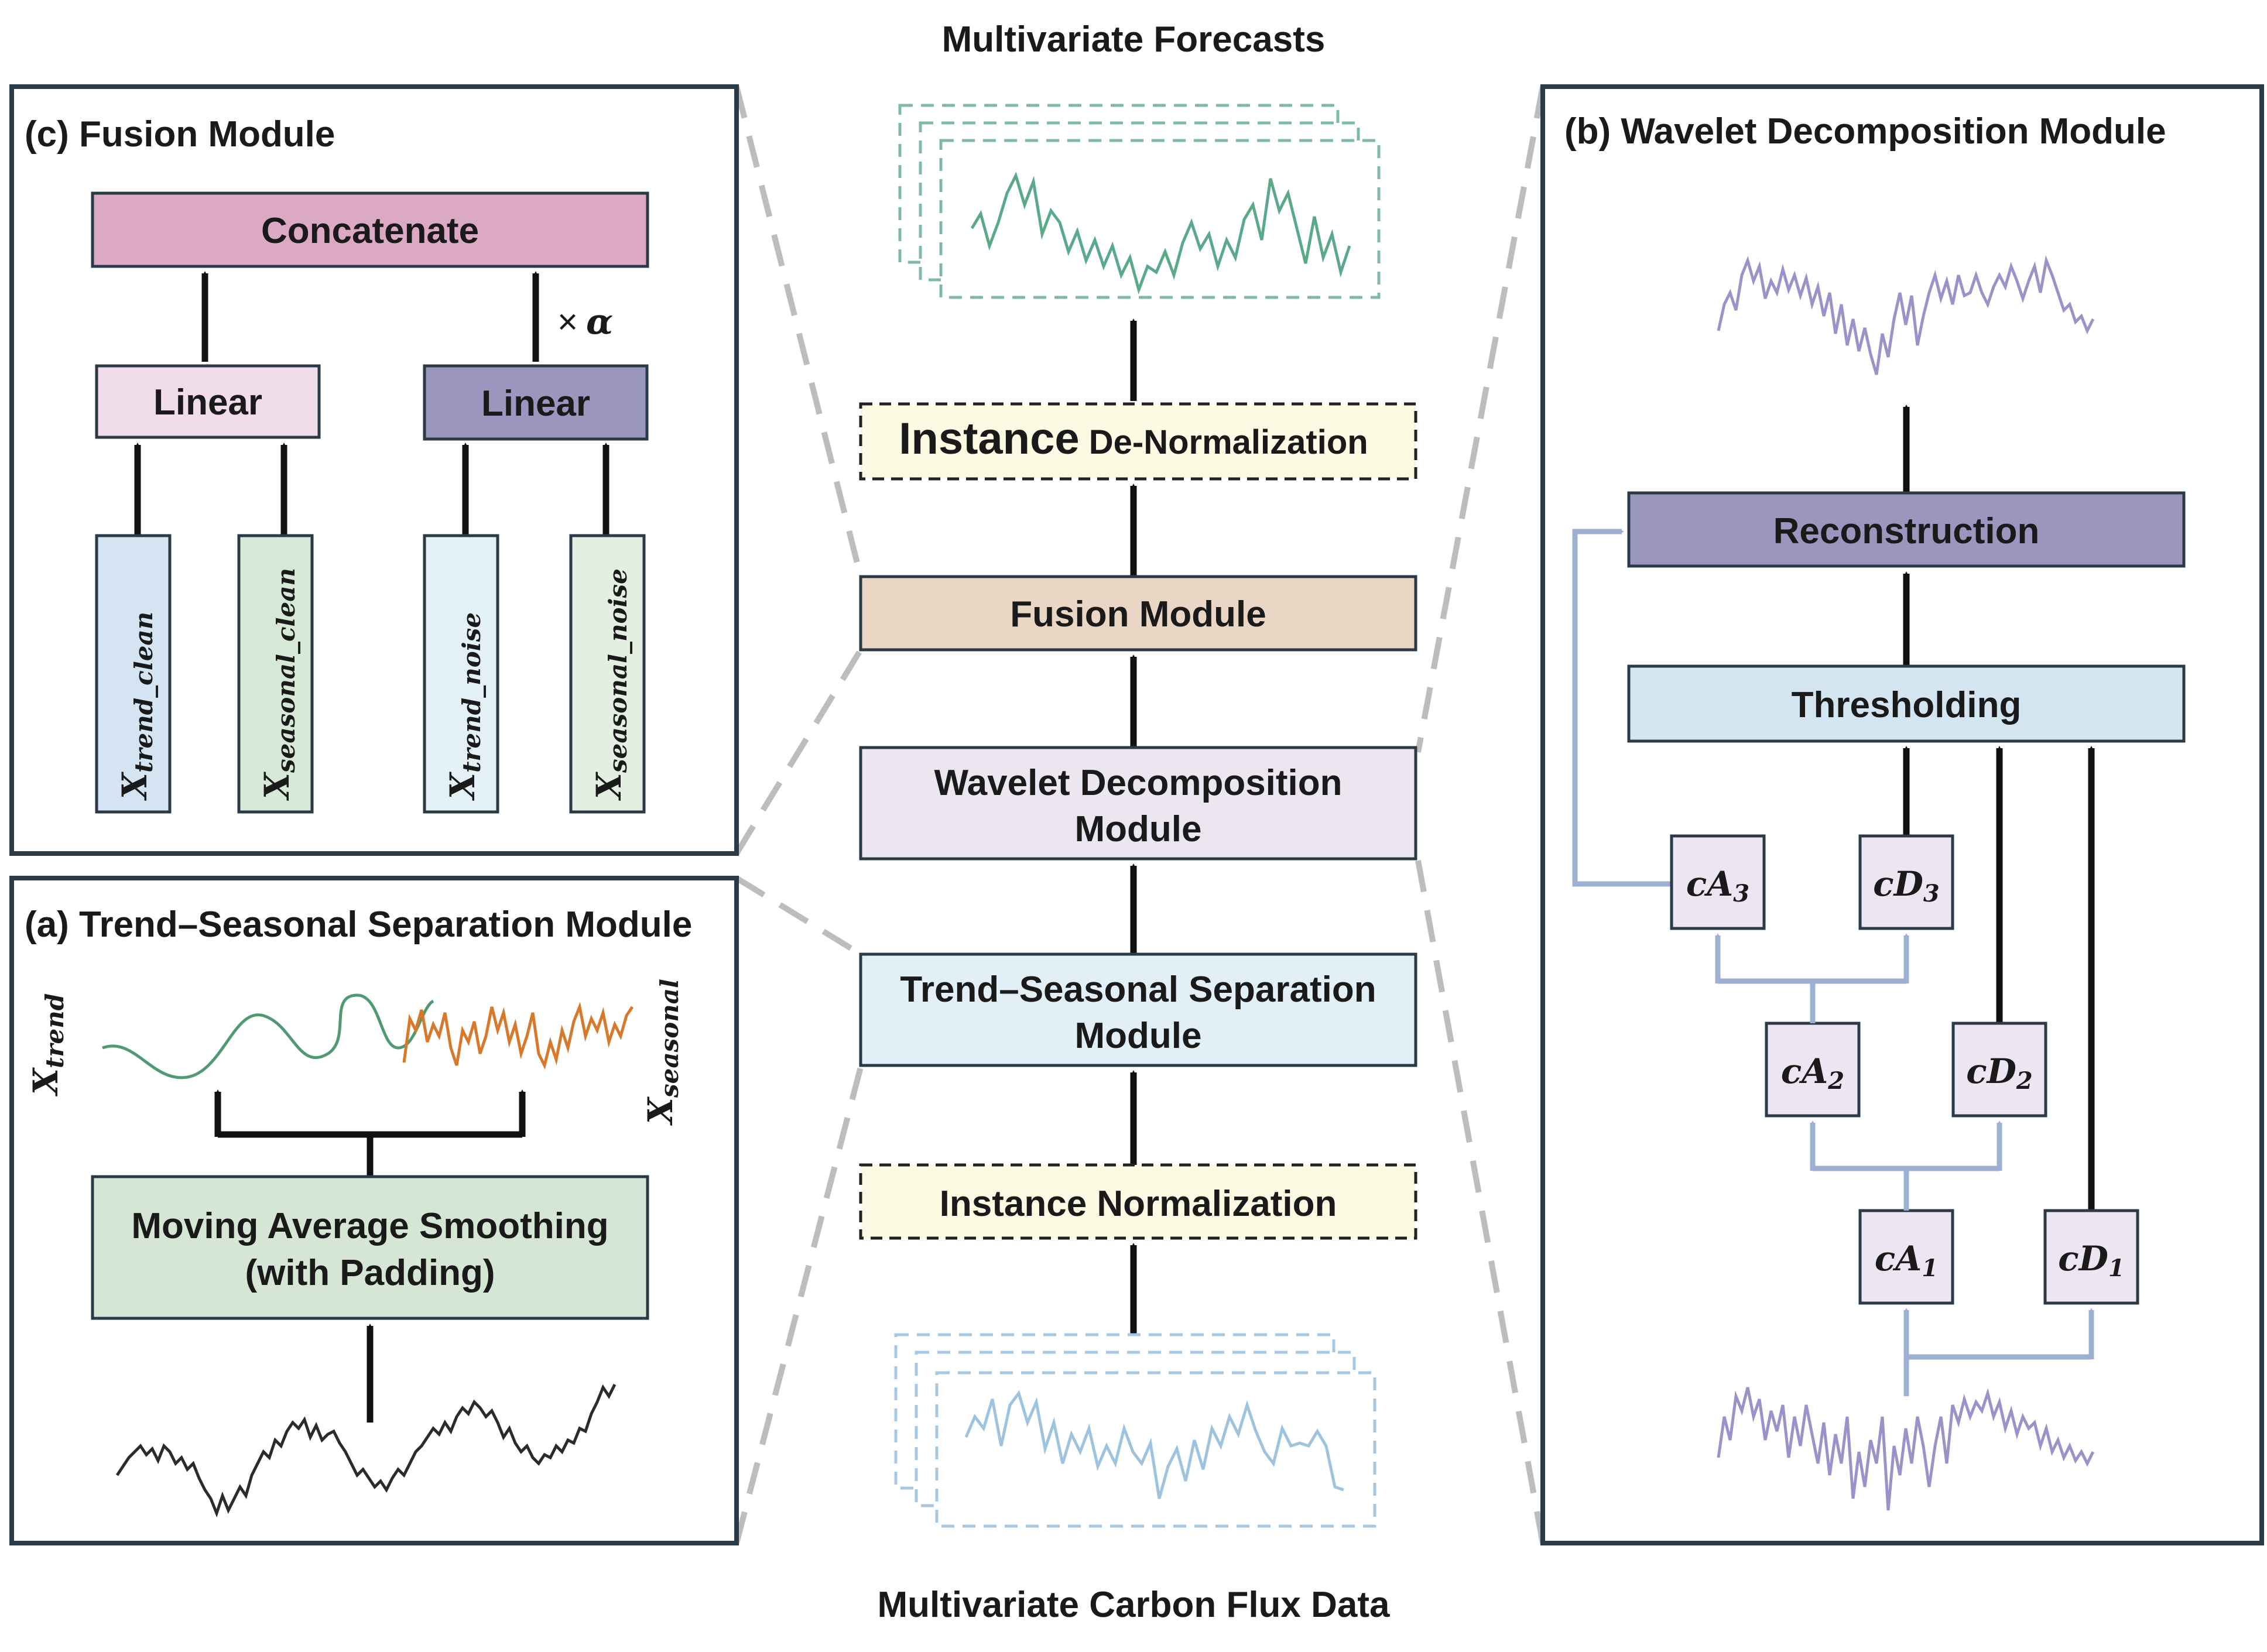 The image size is (2267, 1652). I want to click on alpha-weight-label: × α, so click(585, 321).